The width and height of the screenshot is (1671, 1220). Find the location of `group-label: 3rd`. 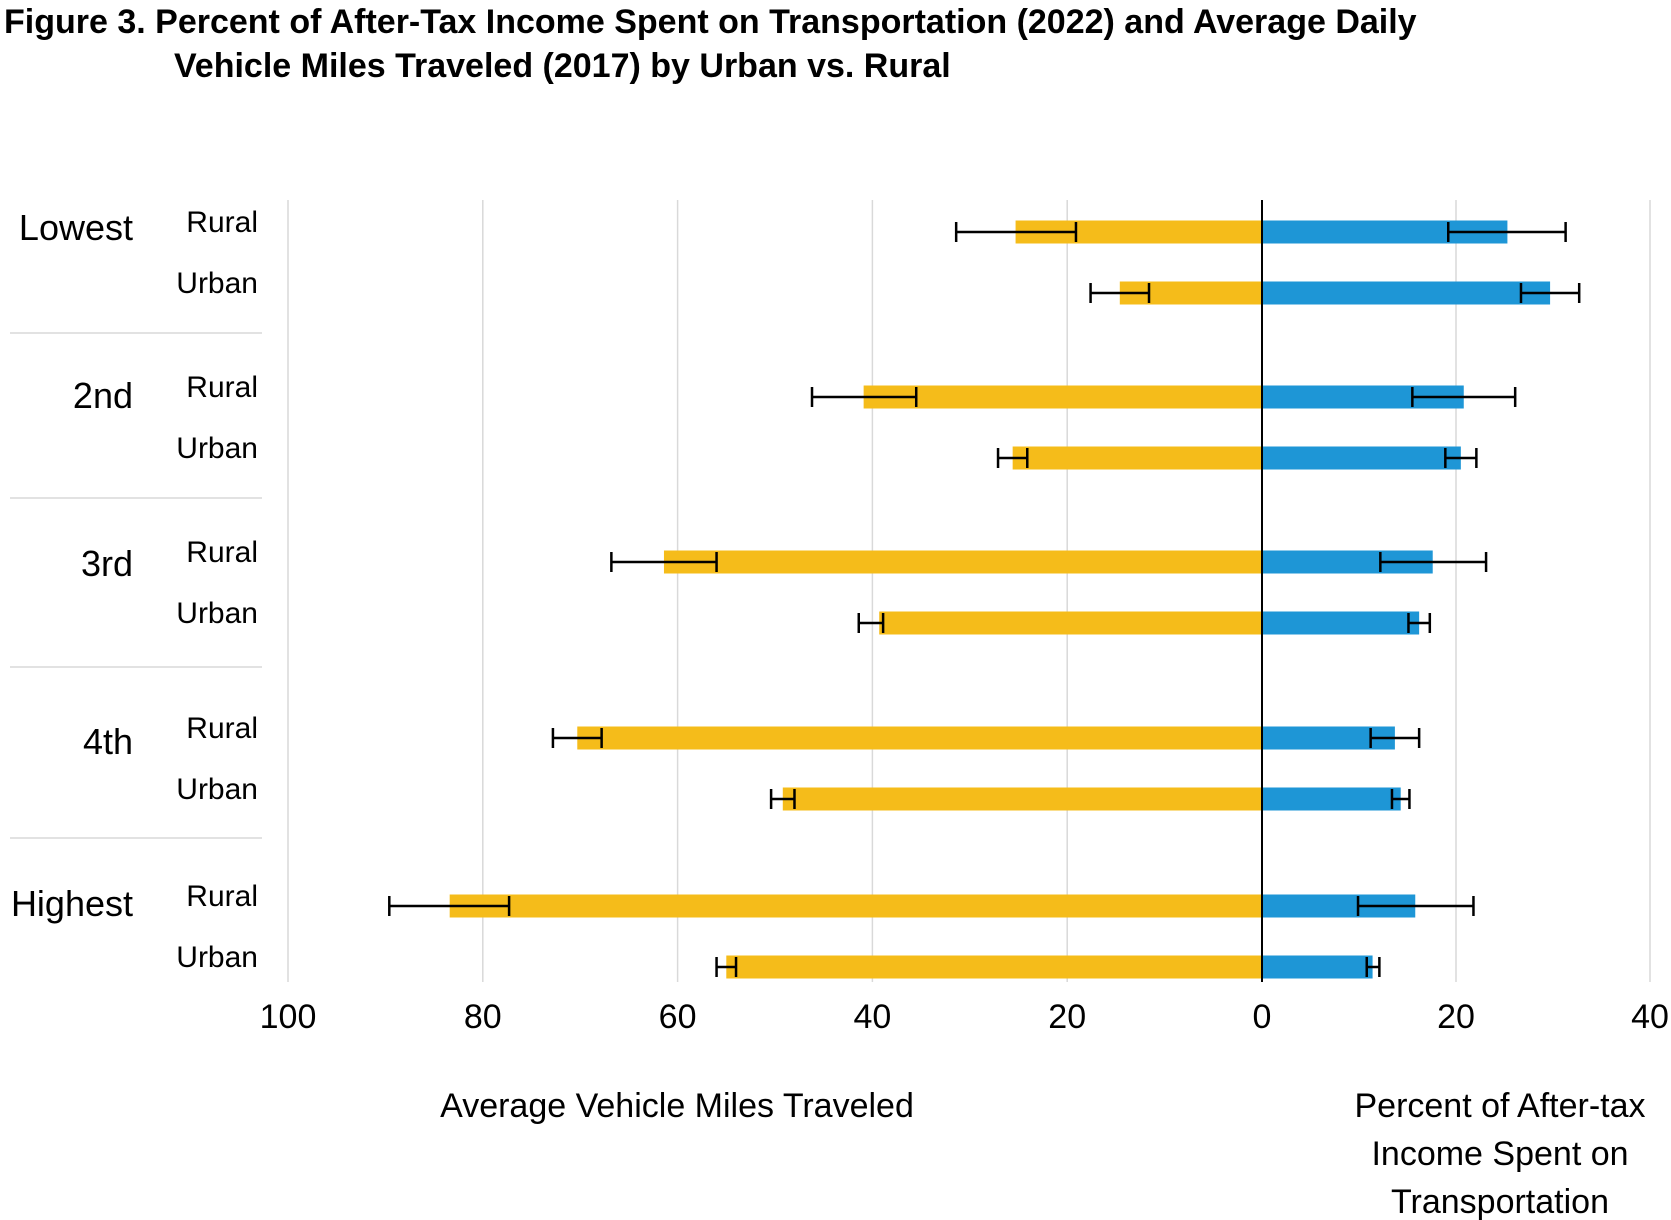

group-label: 3rd is located at coordinates (107, 563).